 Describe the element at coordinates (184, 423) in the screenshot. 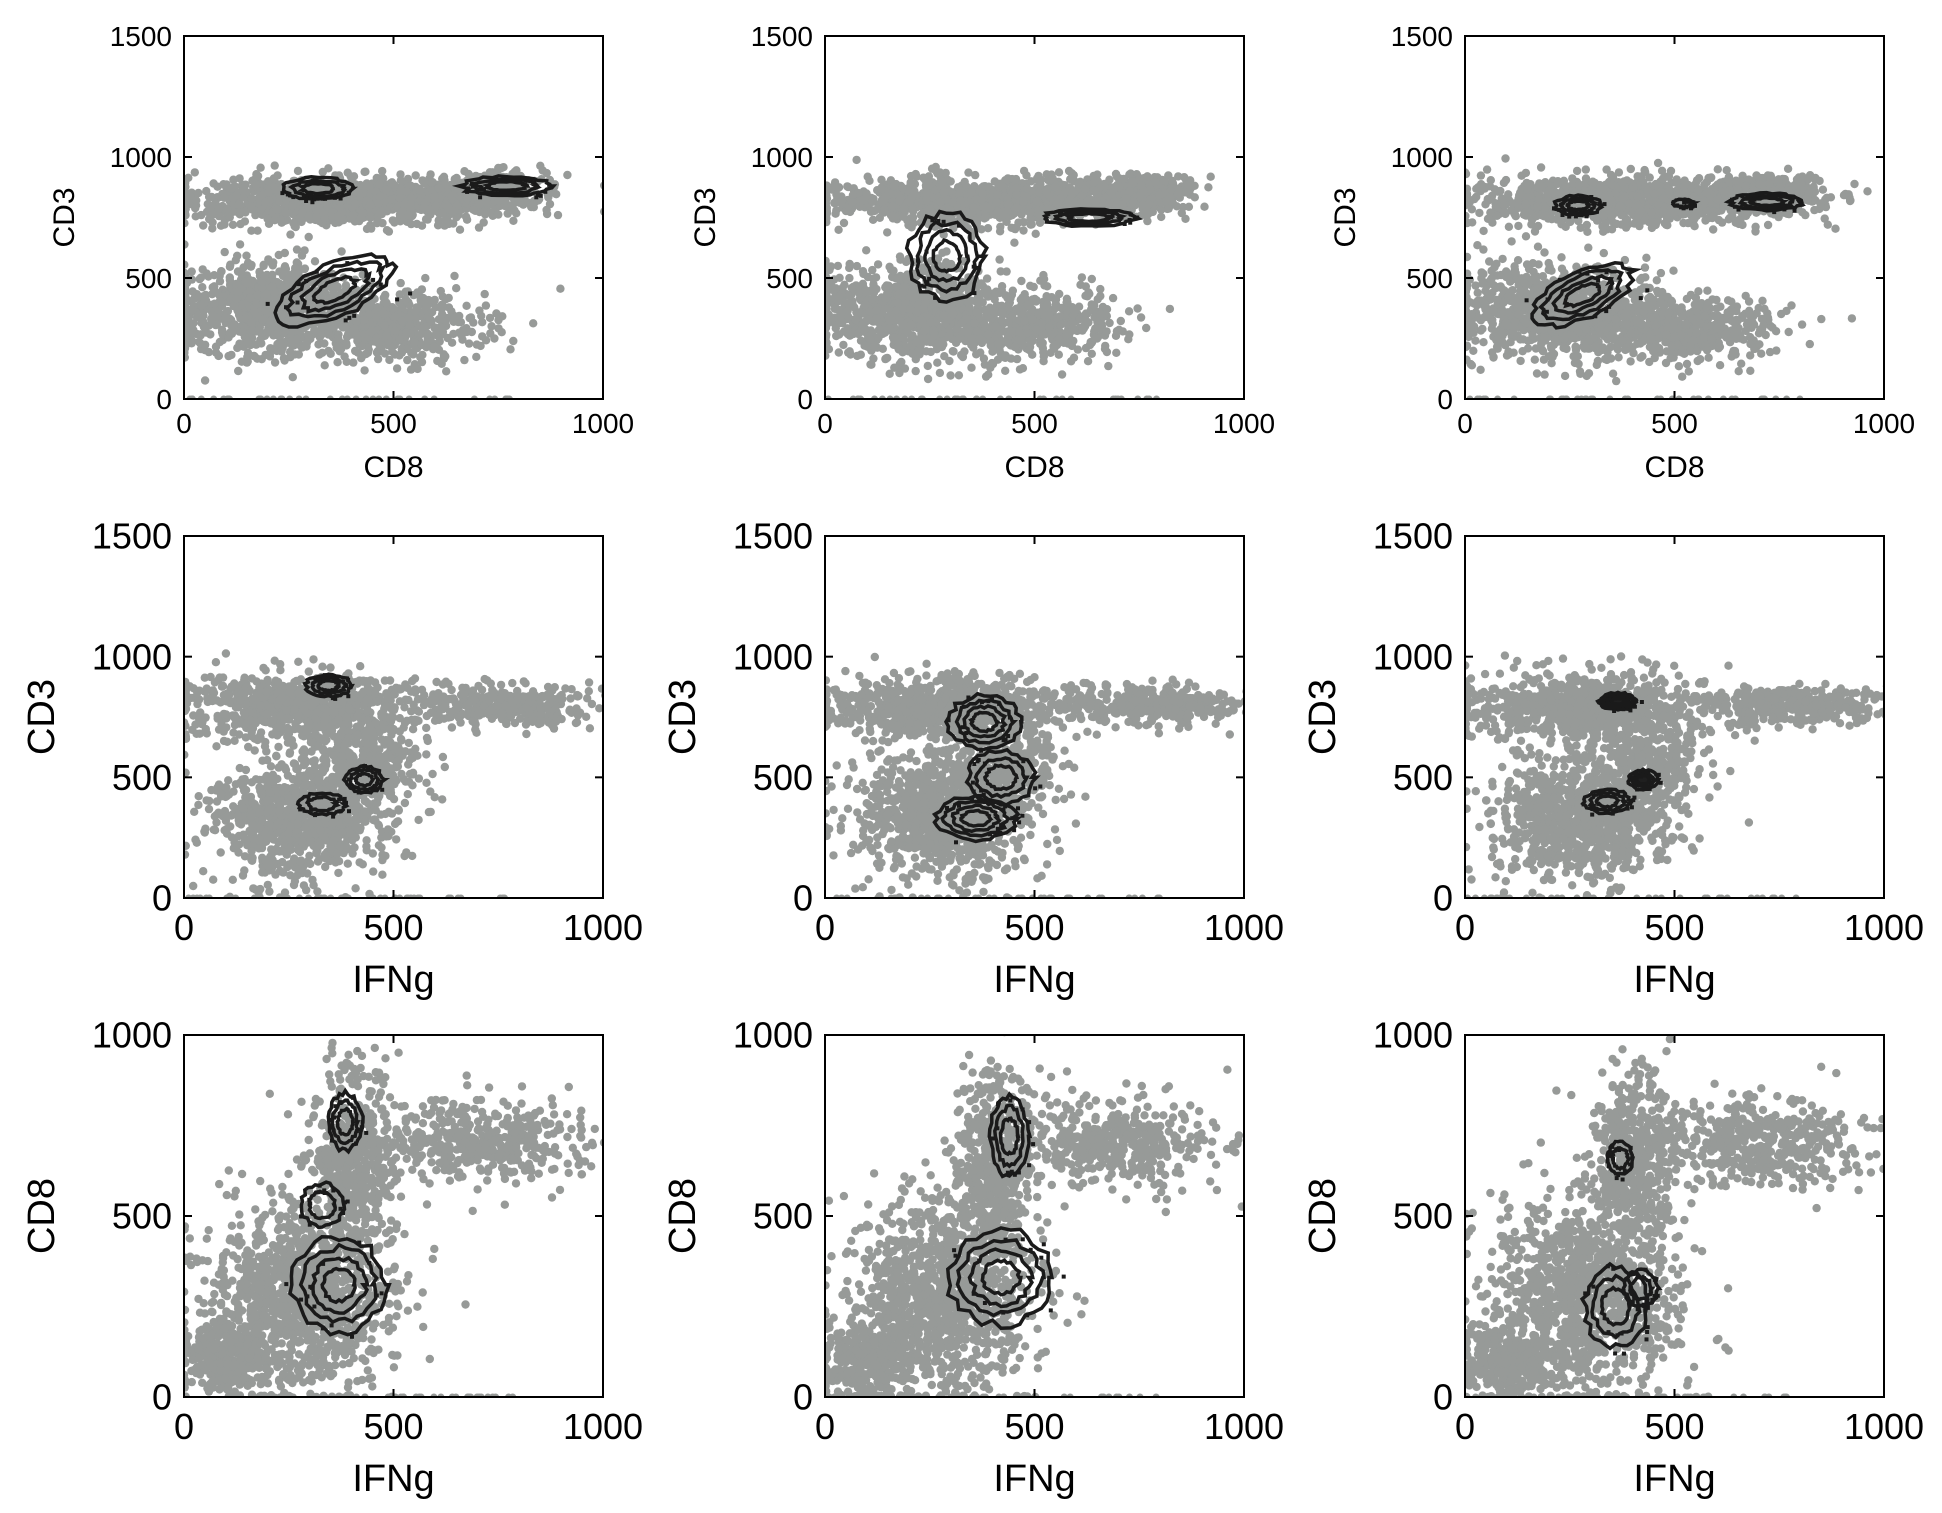

I see `x-tick-label: 0` at that location.